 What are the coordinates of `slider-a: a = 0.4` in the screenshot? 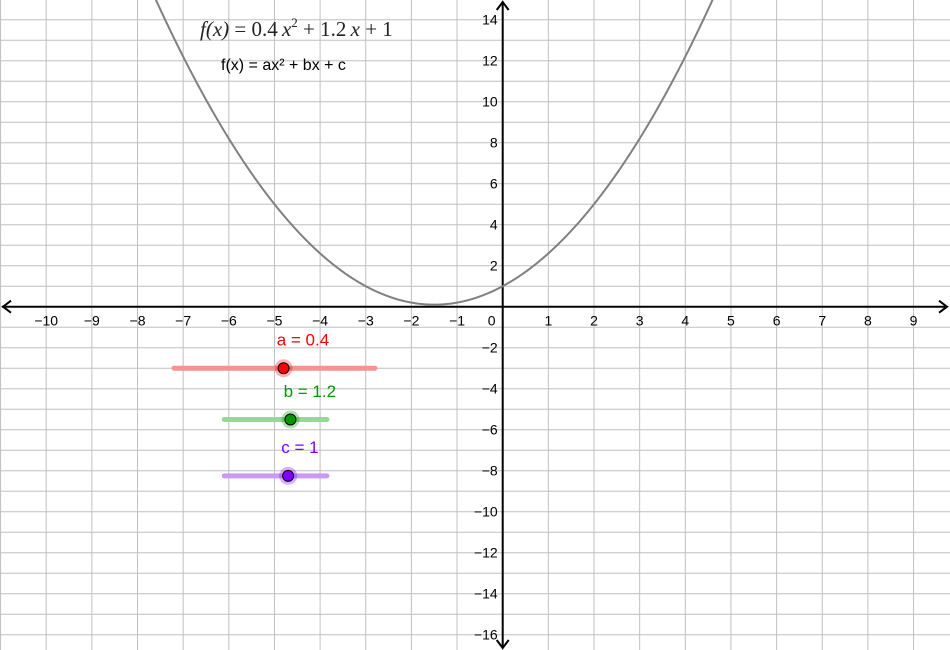 It's located at (274, 354).